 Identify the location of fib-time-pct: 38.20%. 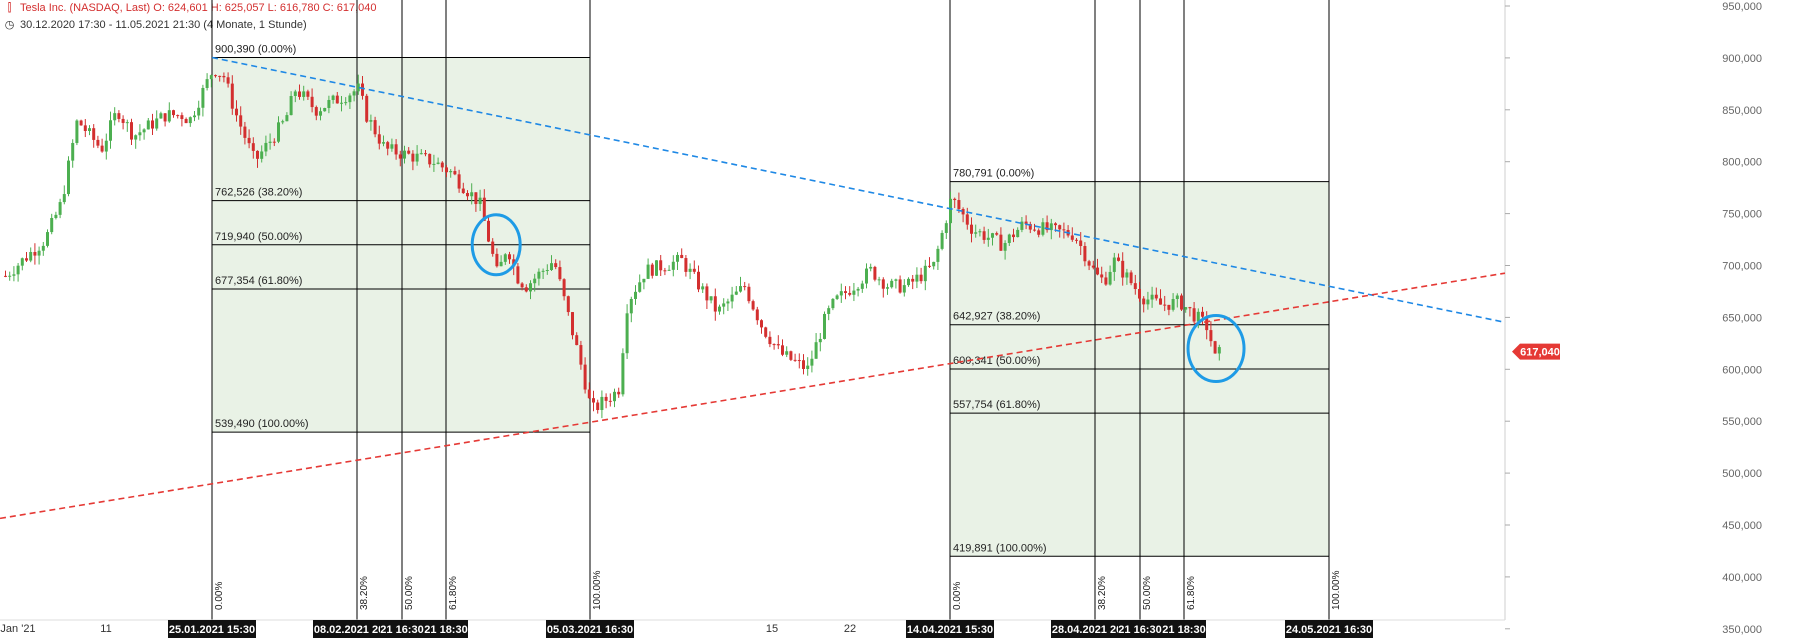
(1102, 593).